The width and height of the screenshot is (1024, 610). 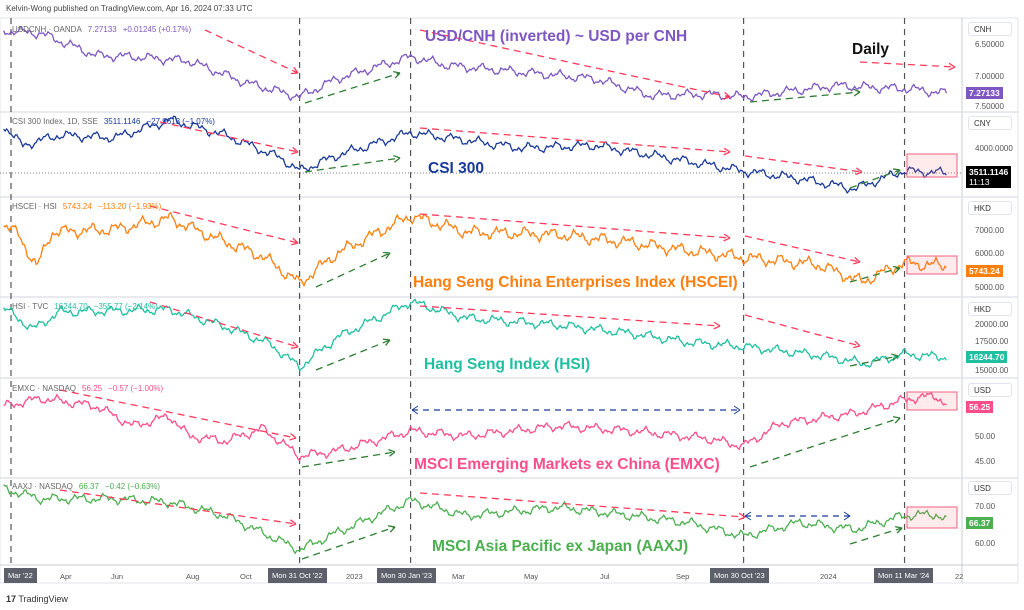 What do you see at coordinates (34, 206) in the screenshot?
I see `legend-symbol: HSCEI · HSI` at bounding box center [34, 206].